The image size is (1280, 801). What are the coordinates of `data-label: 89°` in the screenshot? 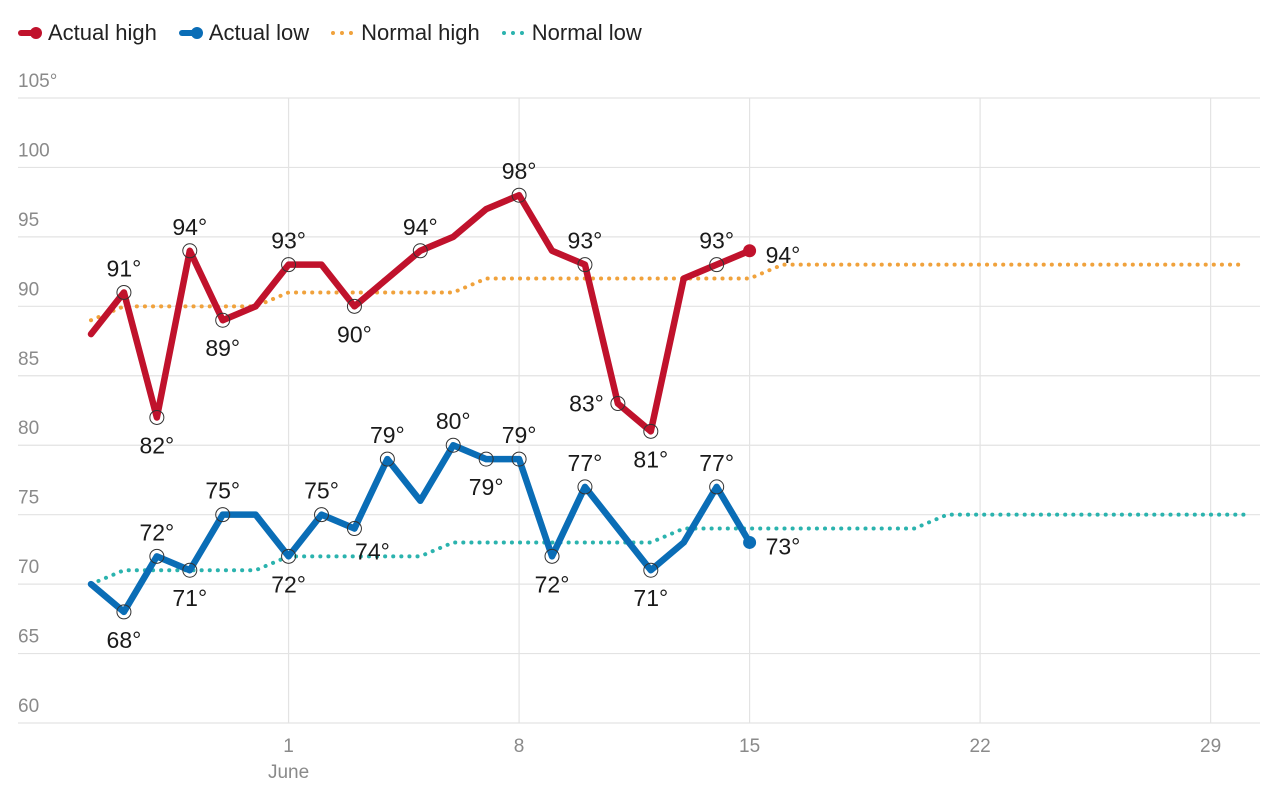 It's located at (222, 348).